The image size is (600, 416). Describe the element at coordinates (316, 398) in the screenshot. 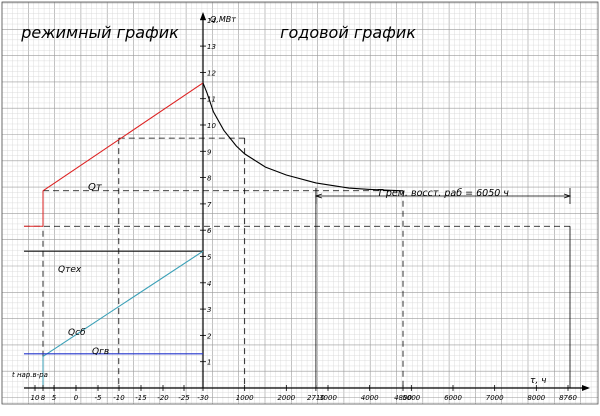

I see `x-right-tick-label: 2710` at that location.